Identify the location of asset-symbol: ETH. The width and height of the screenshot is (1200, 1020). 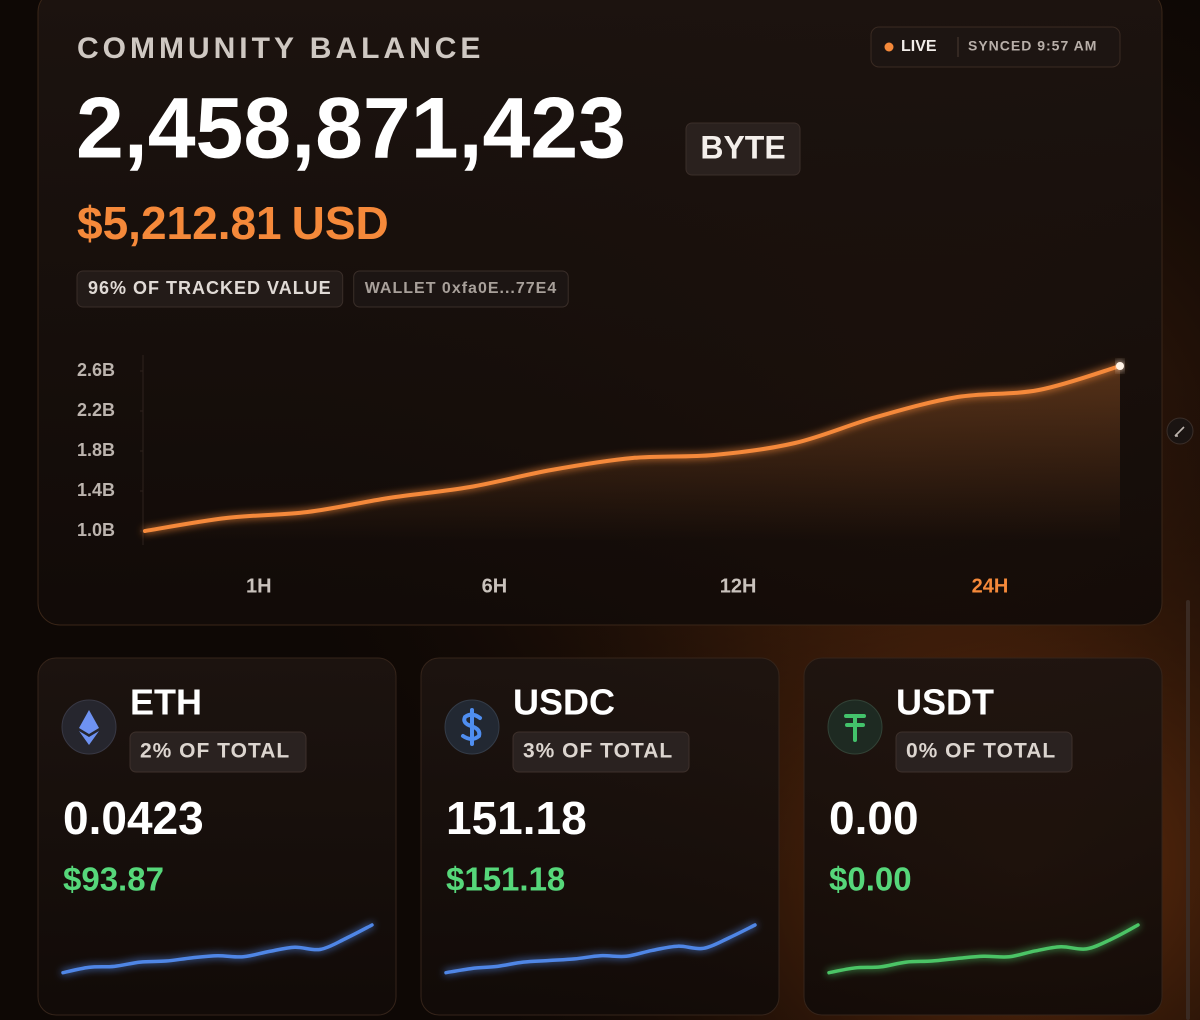
(166, 702).